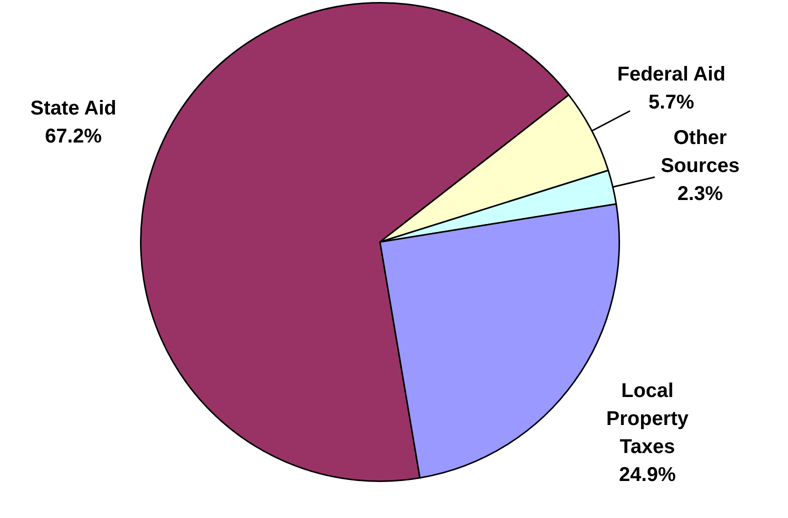 The image size is (788, 518). What do you see at coordinates (700, 151) in the screenshot?
I see `slice-label: Other Sources` at bounding box center [700, 151].